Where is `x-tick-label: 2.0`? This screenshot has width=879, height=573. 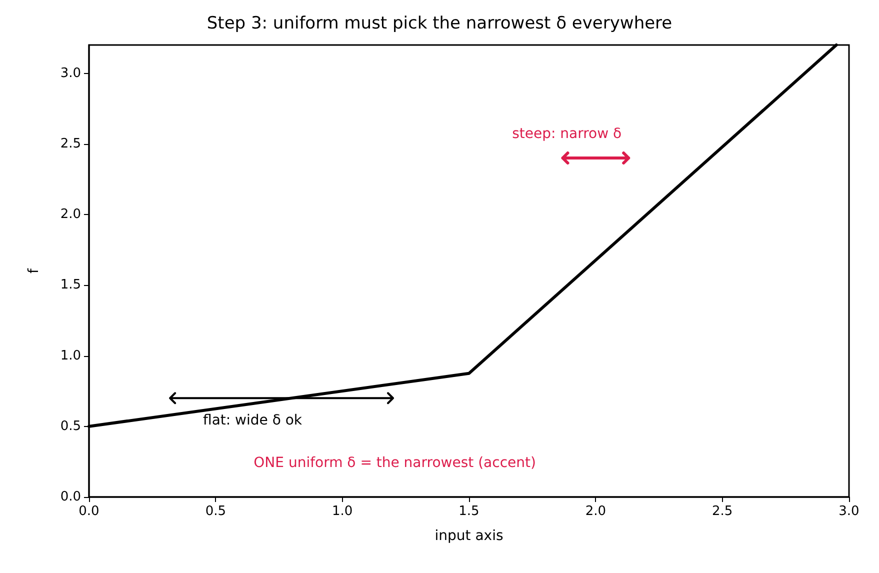 x-tick-label: 2.0 is located at coordinates (595, 511).